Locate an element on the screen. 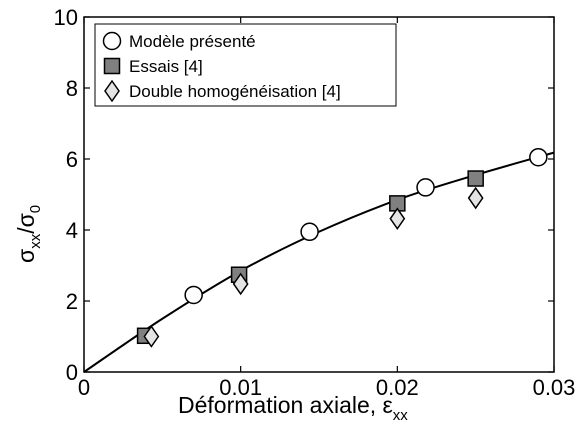 The image size is (582, 441). legend-label-1: Essais [4] is located at coordinates (166, 66).